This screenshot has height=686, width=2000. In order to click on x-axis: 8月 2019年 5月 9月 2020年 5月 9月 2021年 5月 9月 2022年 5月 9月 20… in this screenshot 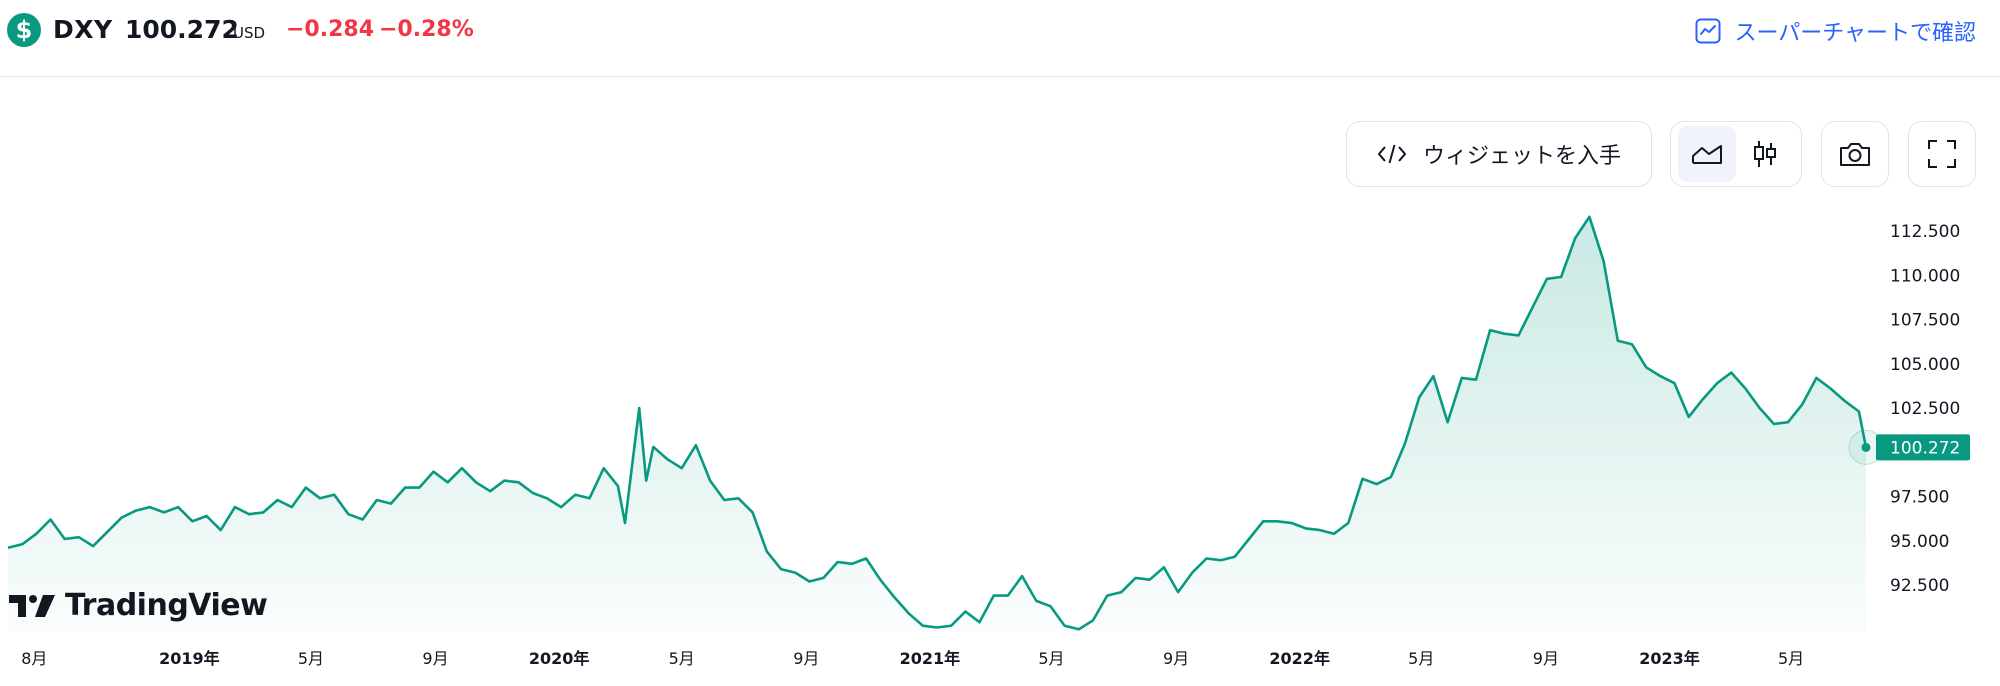, I will do `click(912, 658)`.